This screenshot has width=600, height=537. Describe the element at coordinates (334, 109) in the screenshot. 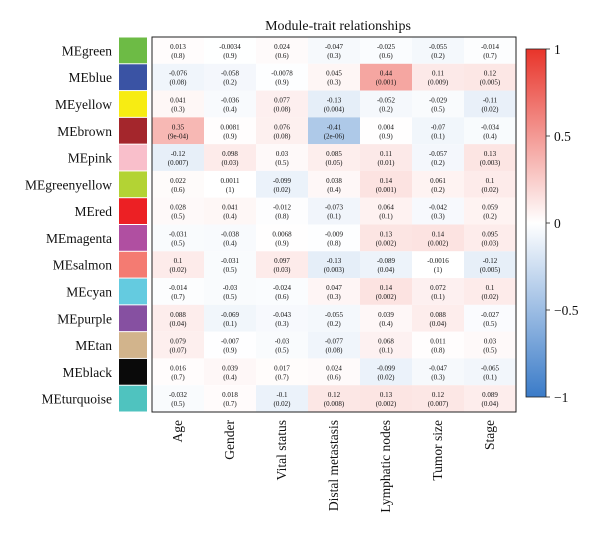

I see `cell-pvalue-label: (0.004)` at that location.